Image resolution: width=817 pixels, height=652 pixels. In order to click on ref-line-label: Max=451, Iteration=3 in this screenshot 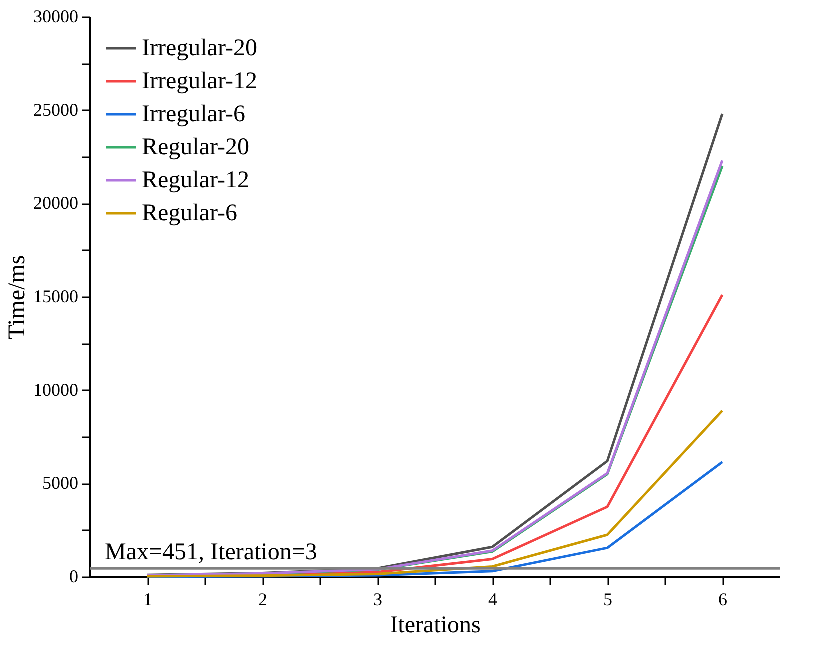, I will do `click(211, 553)`.